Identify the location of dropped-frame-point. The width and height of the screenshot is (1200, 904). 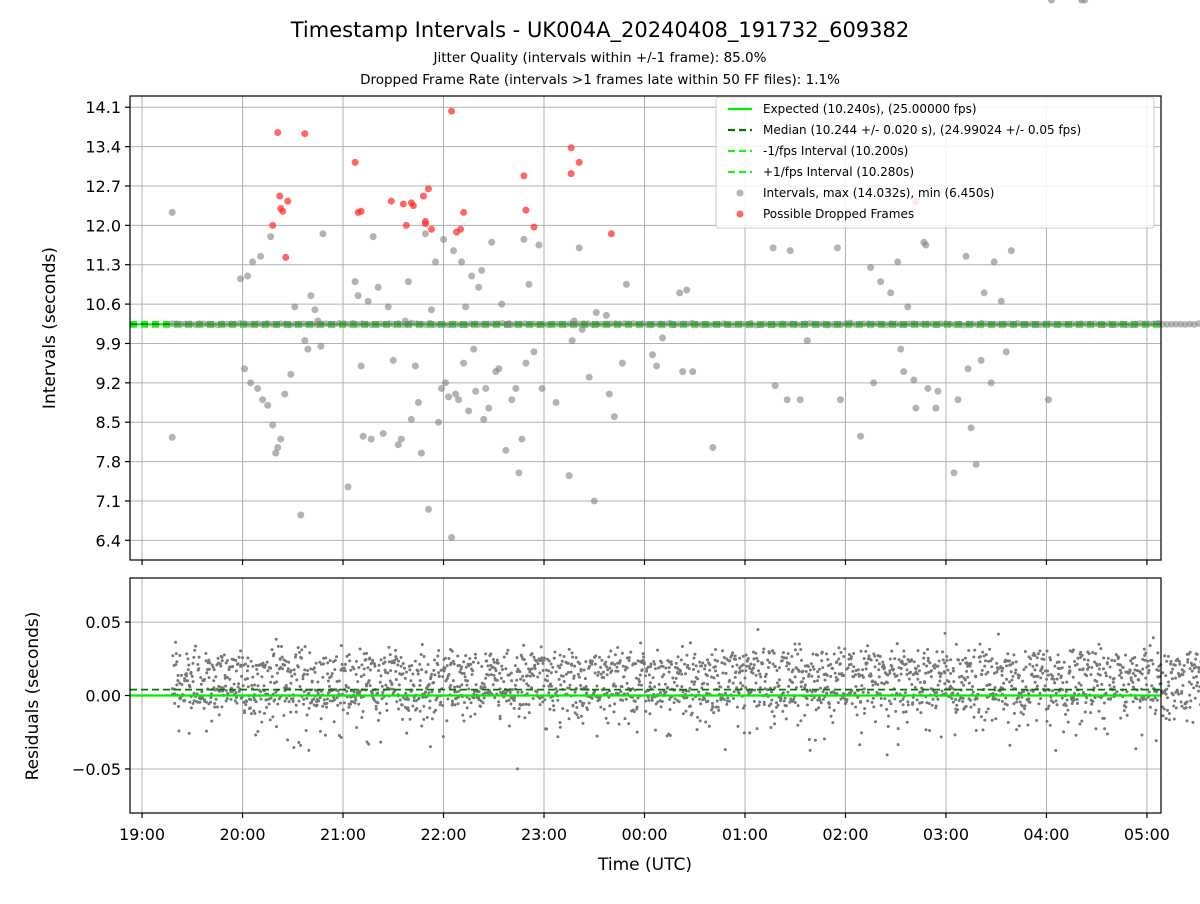
(425, 221).